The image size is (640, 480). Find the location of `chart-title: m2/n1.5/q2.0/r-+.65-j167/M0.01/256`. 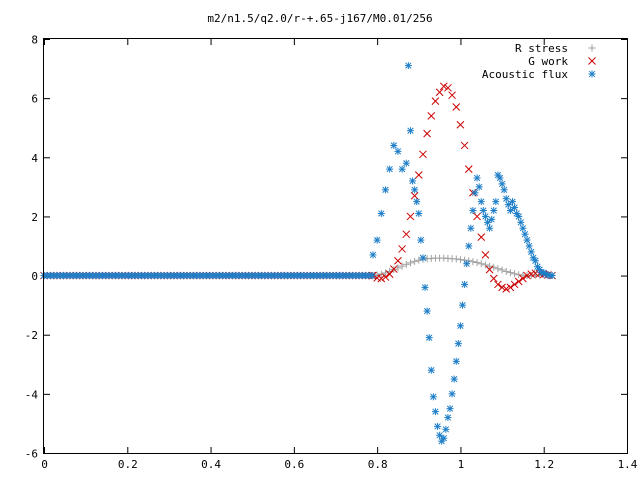

chart-title: m2/n1.5/q2.0/r-+.65-j167/M0.01/256 is located at coordinates (319, 18).